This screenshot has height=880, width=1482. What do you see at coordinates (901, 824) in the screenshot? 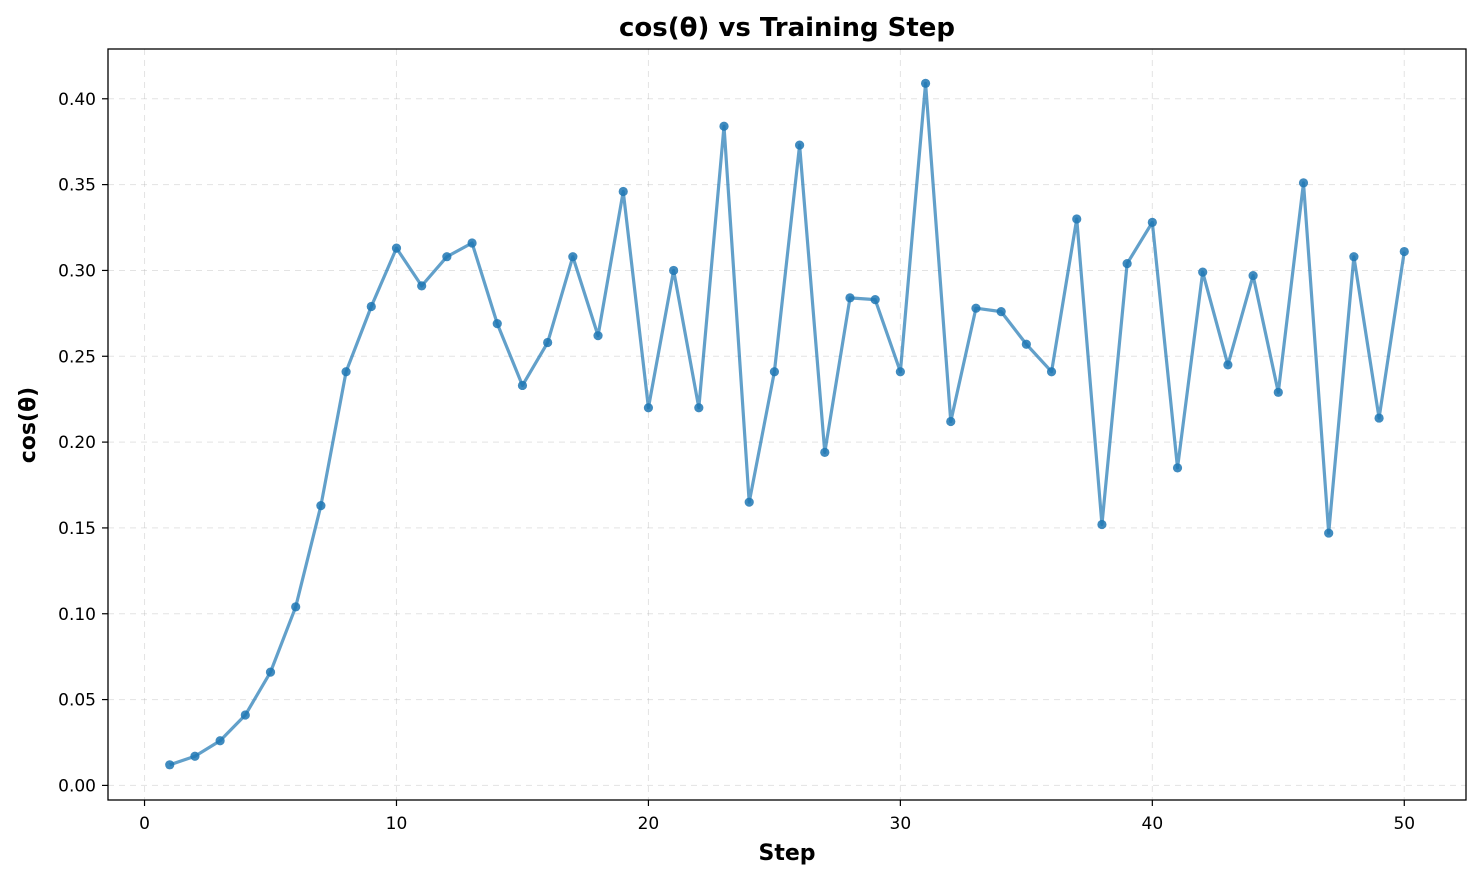
I see `x-tick-label: 30` at bounding box center [901, 824].